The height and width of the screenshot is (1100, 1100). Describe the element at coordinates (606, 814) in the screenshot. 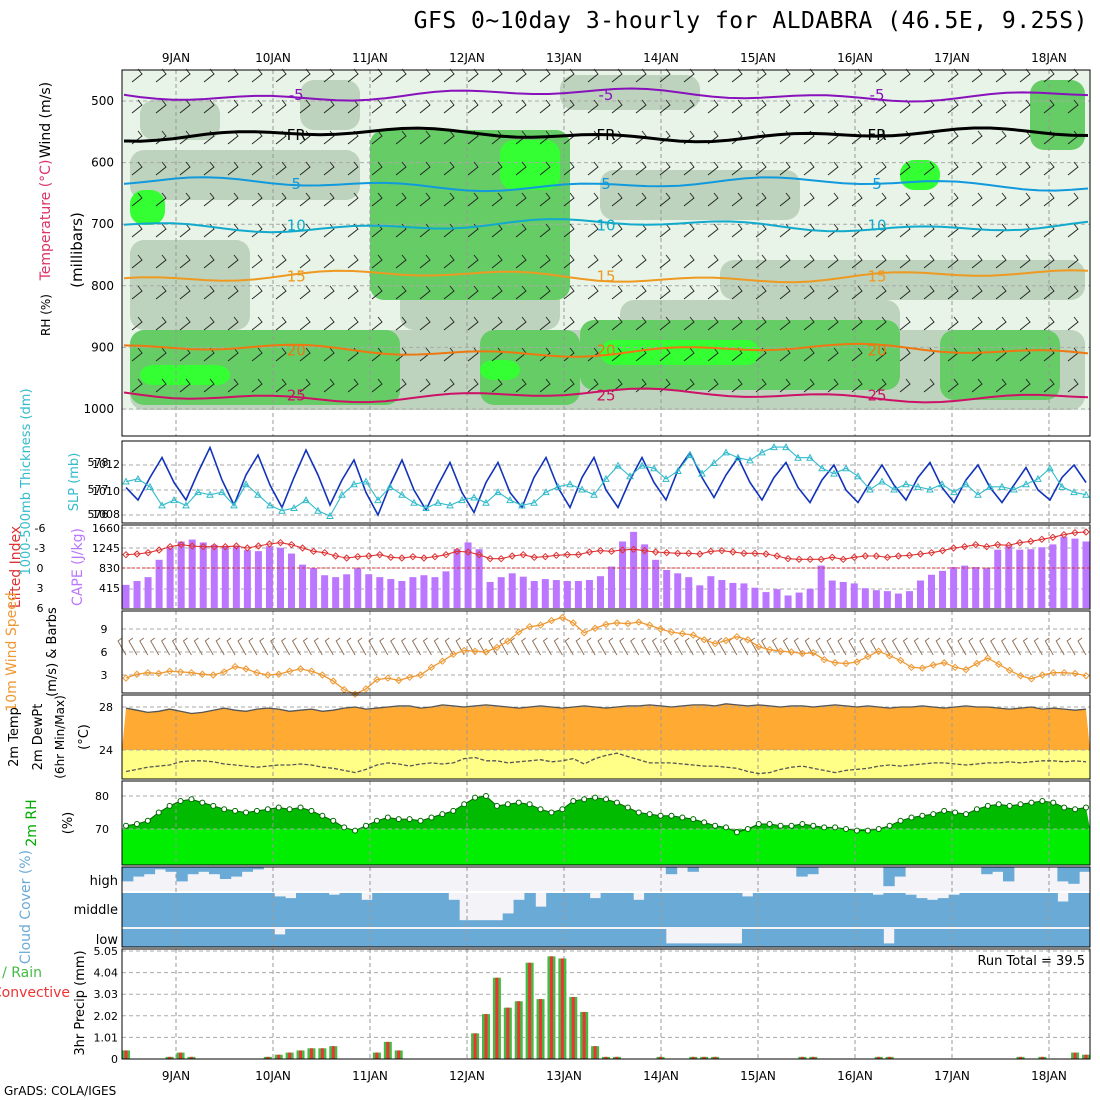

I see `rh-area` at that location.